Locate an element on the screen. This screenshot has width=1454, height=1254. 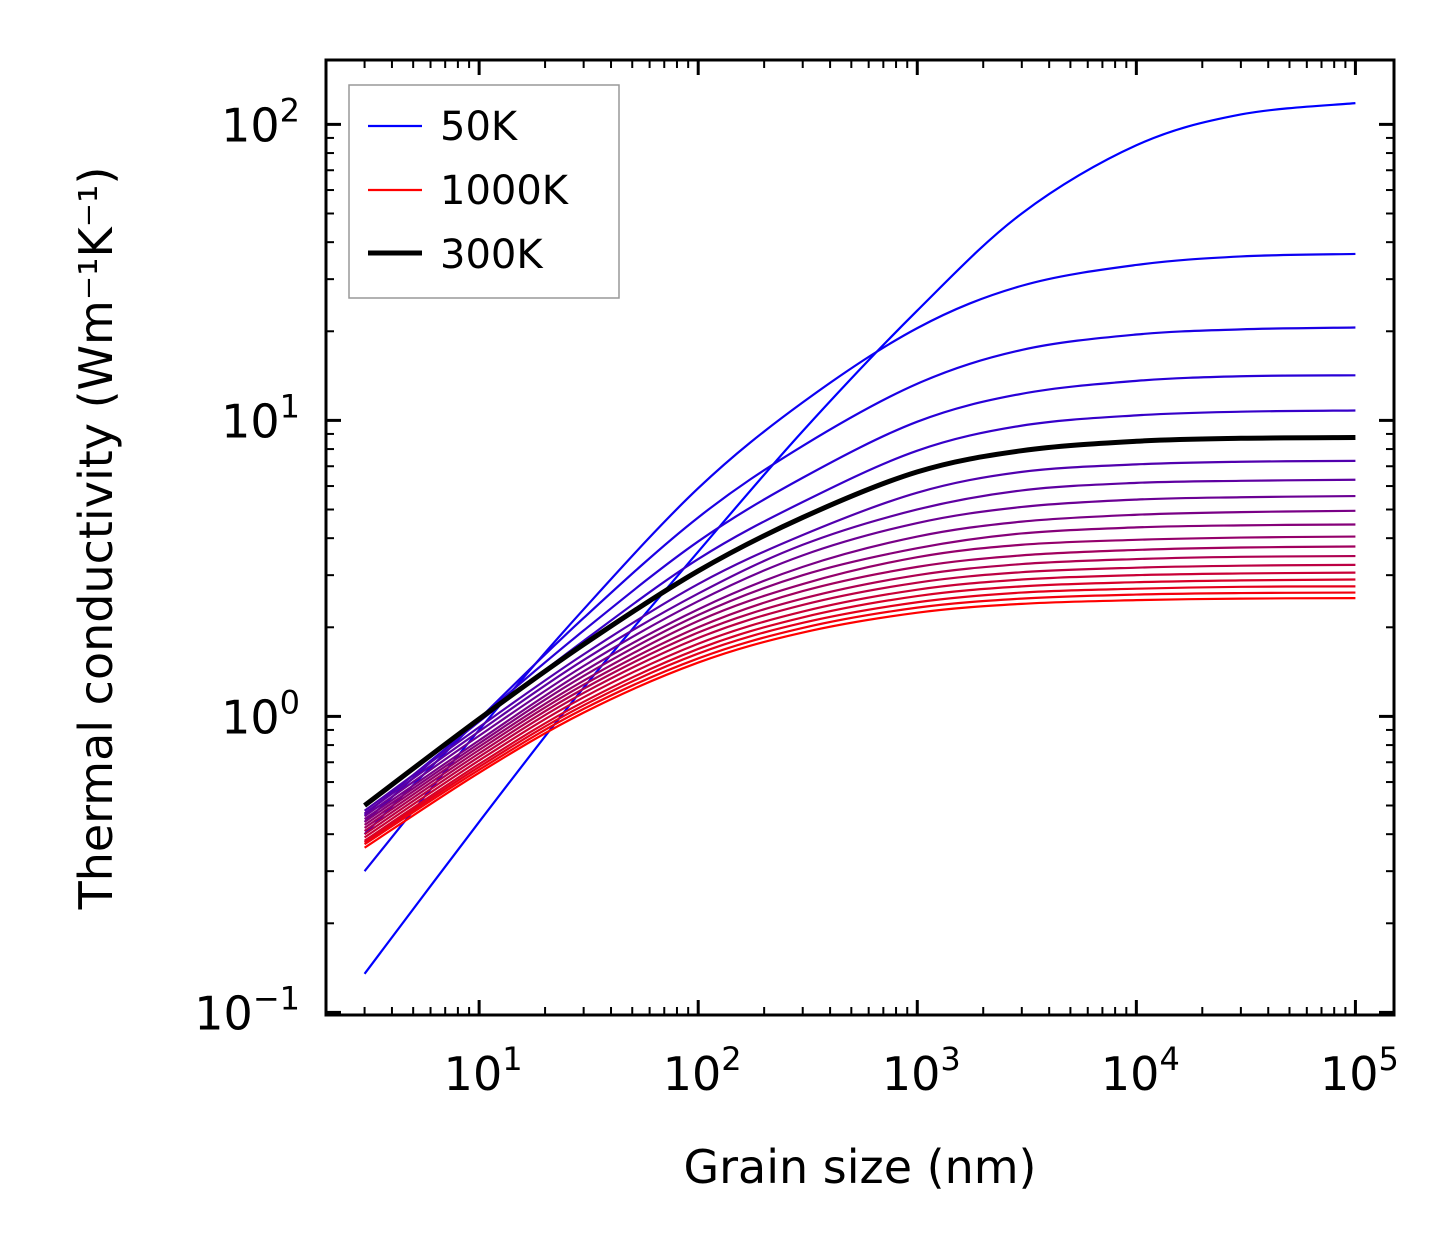
x-tick-label: 10² is located at coordinates (702, 1070).